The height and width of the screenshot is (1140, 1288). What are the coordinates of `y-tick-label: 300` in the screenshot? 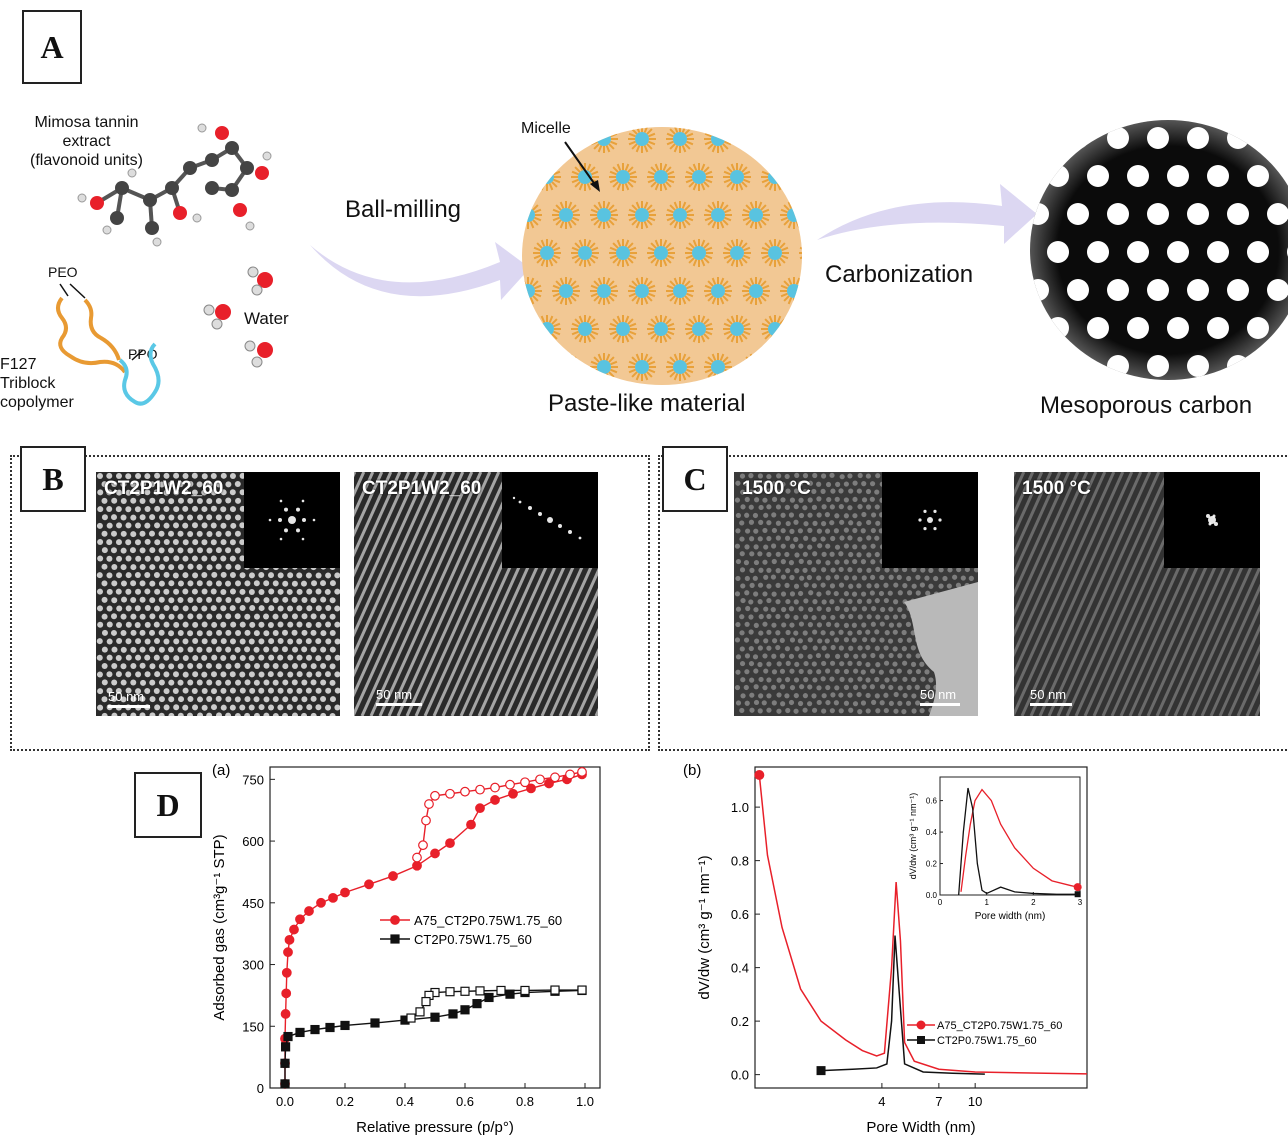 It's located at (253, 965).